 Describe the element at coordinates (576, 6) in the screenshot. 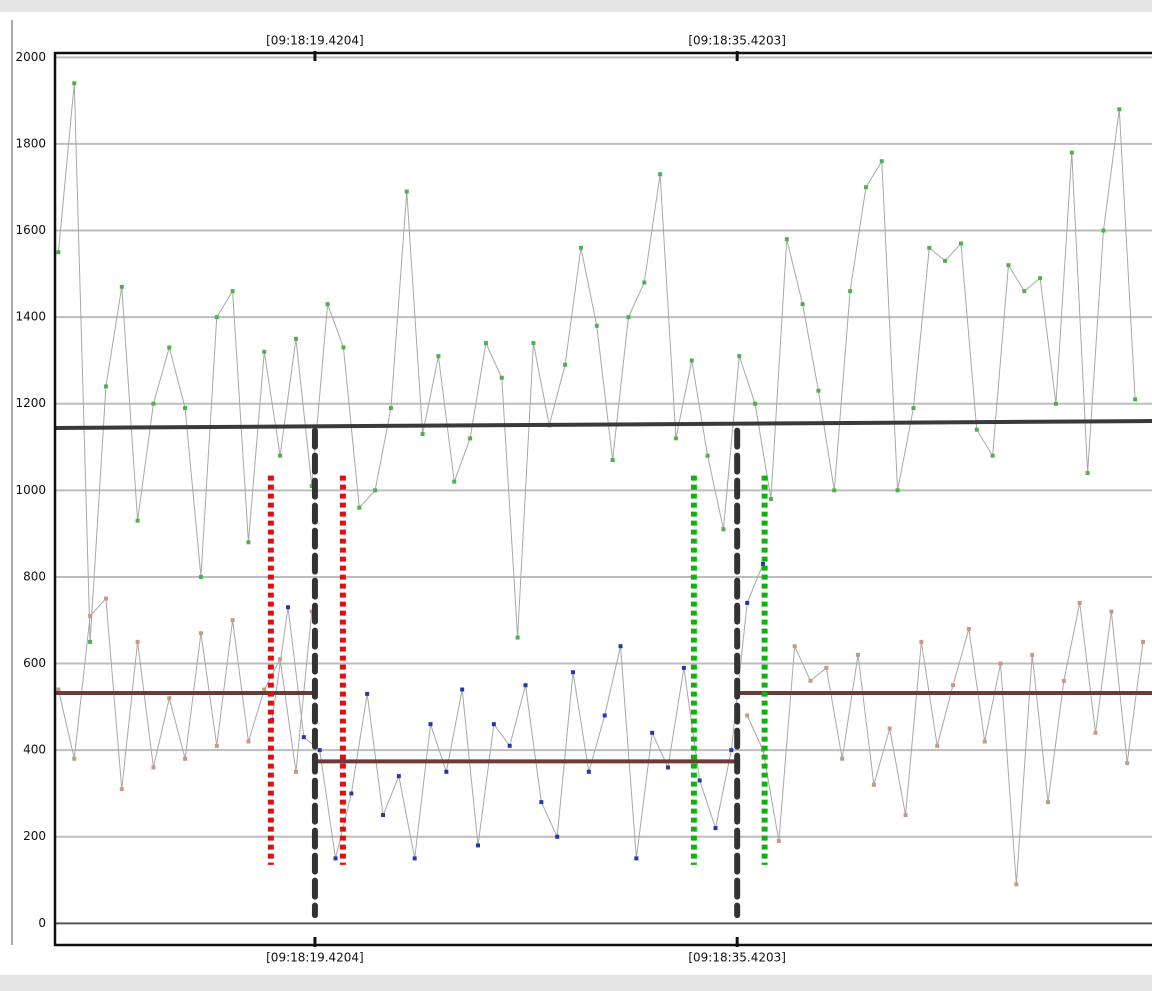

I see `top-bar` at that location.